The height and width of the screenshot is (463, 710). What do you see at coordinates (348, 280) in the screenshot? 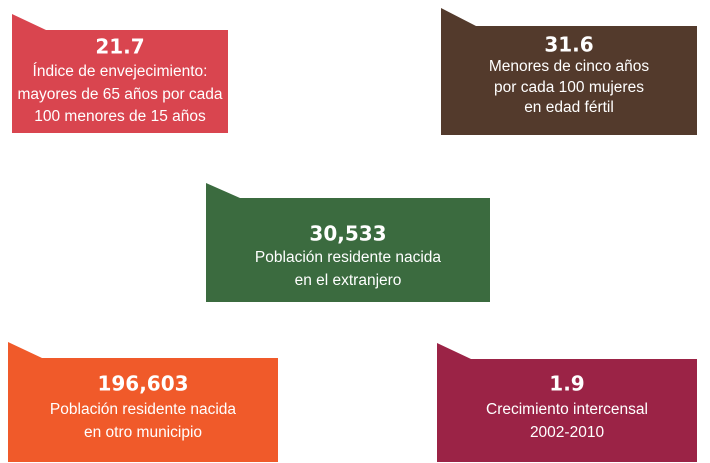
I see `card-label: en el extranjero` at bounding box center [348, 280].